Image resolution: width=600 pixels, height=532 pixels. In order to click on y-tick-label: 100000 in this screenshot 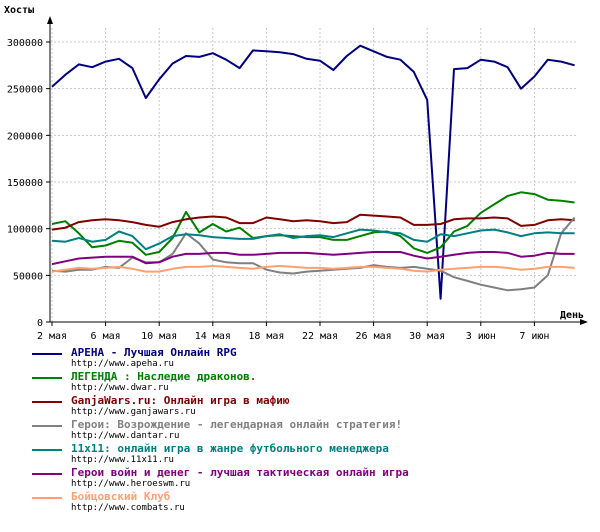, I will do `click(25, 230)`.